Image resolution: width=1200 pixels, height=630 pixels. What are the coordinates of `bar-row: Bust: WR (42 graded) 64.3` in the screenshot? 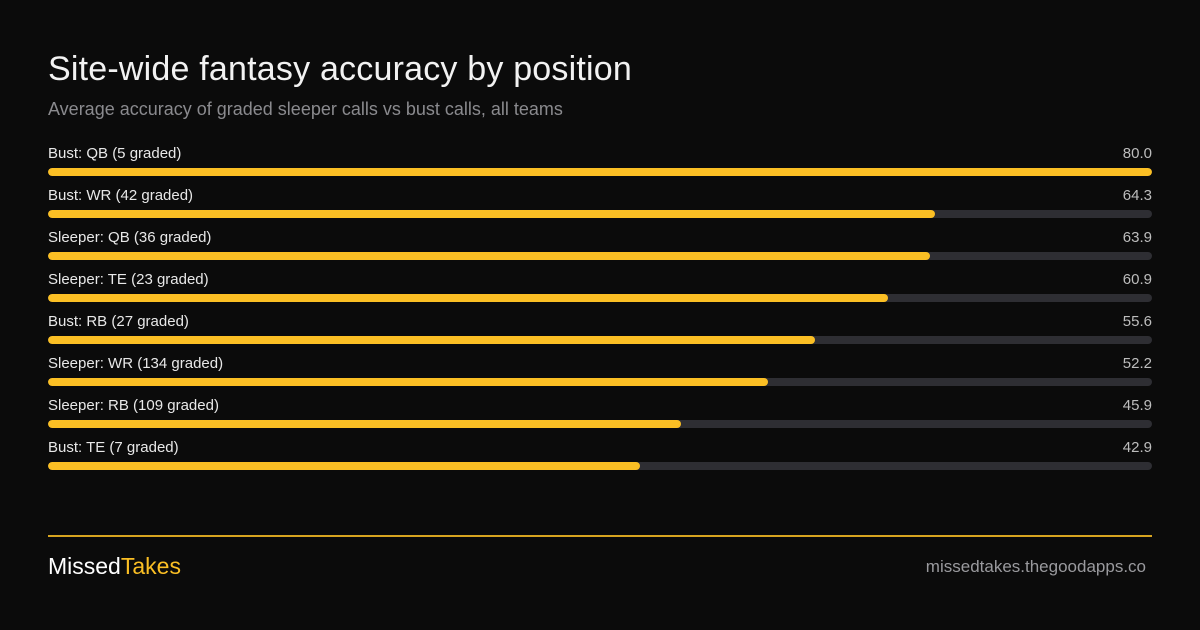 It's located at (600, 206).